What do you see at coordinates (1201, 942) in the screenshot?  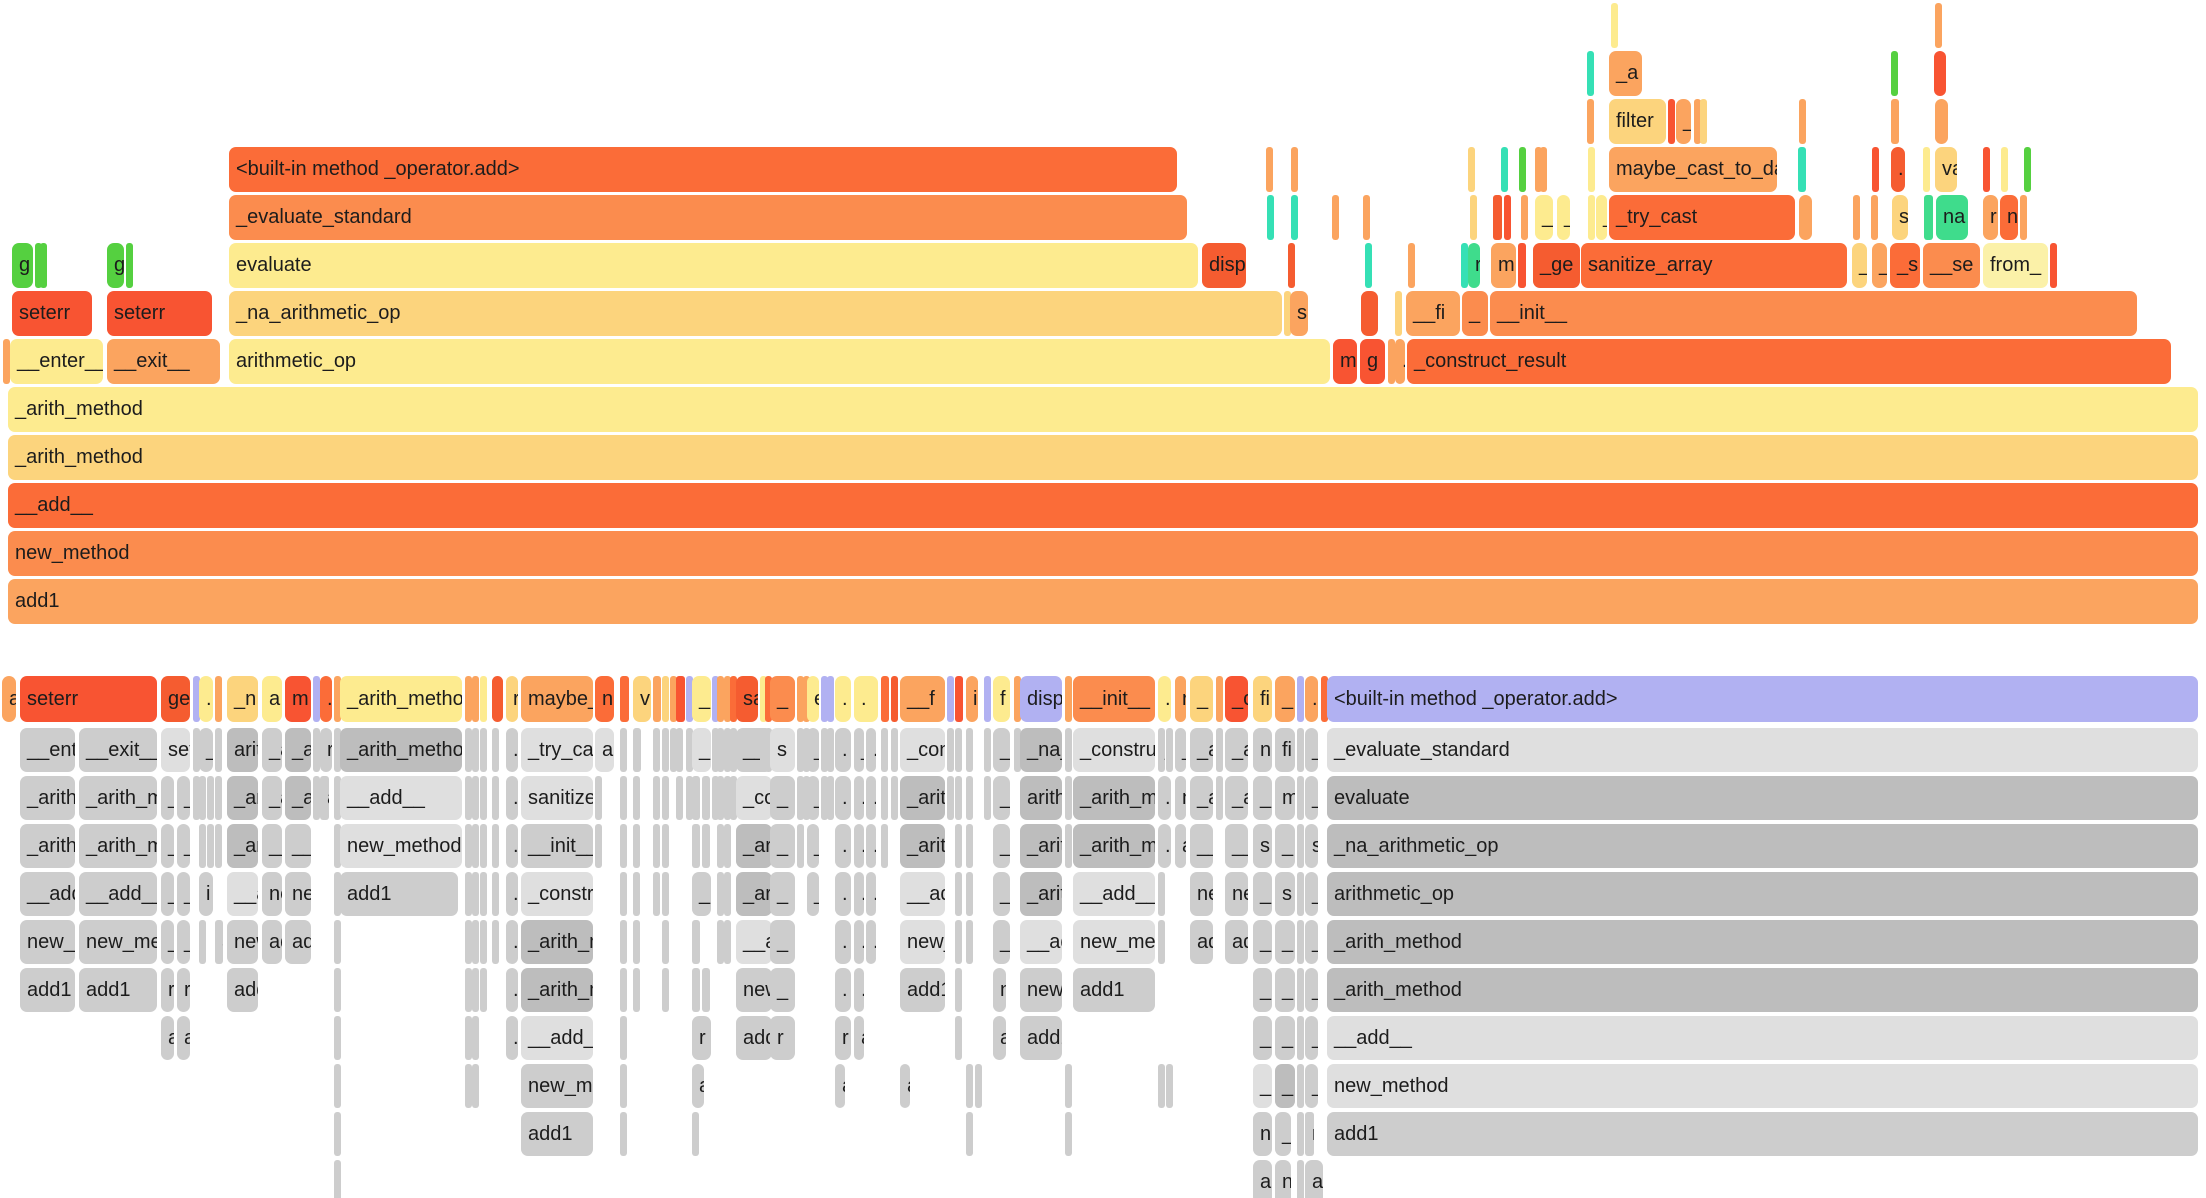 I see `caller-bar: add1` at bounding box center [1201, 942].